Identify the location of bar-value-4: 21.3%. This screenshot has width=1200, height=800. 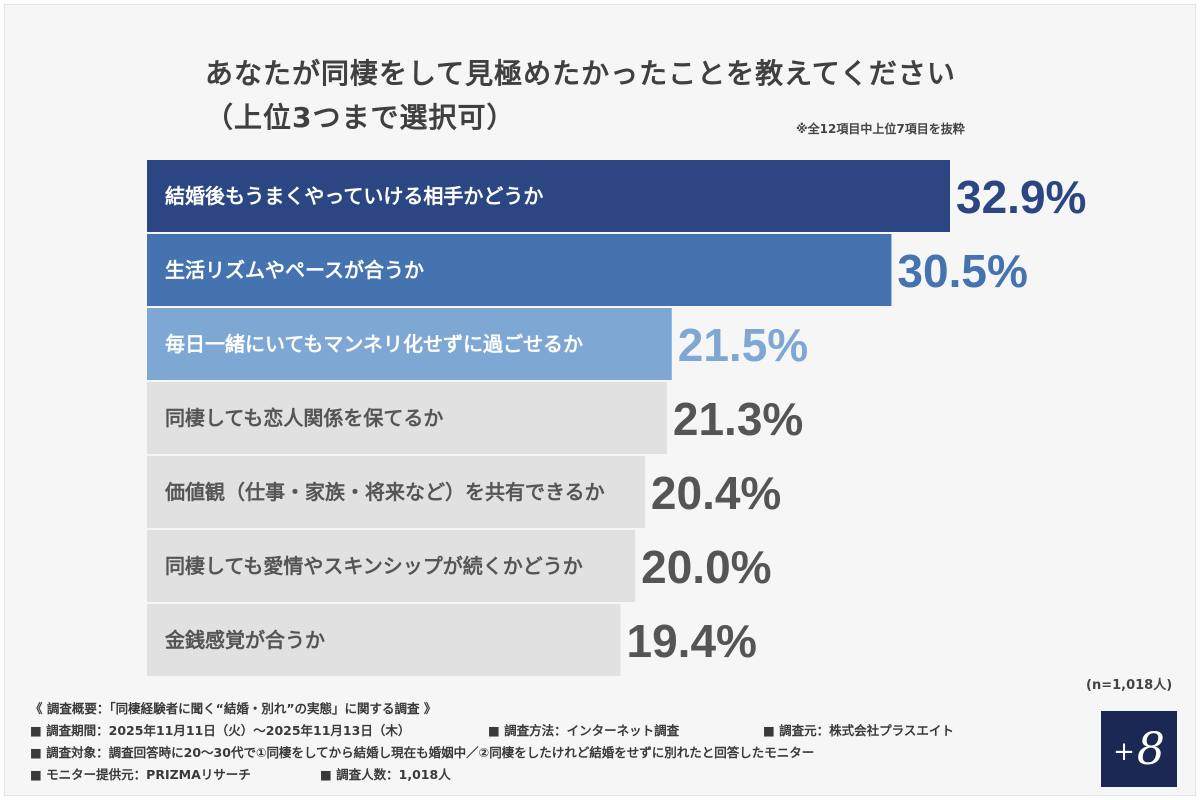
(738, 419).